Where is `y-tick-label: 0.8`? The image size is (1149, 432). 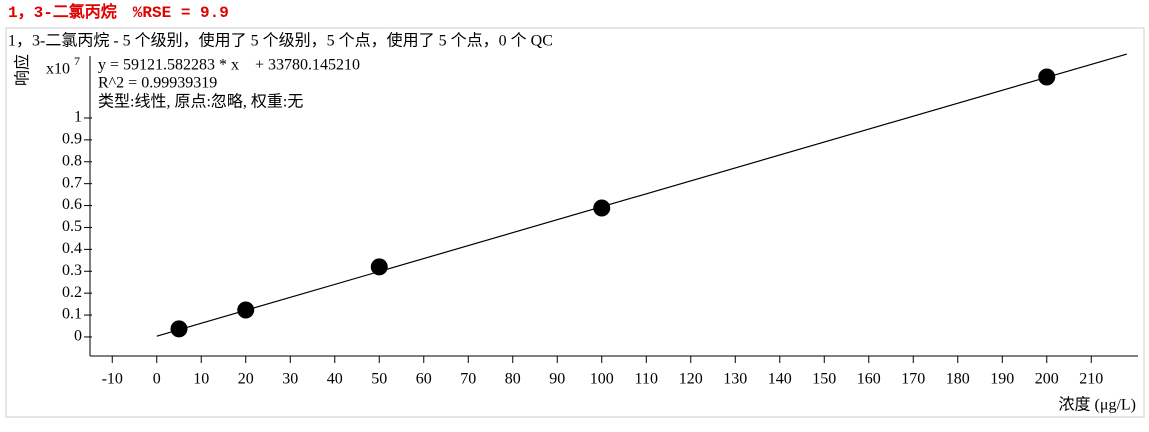
y-tick-label: 0.8 is located at coordinates (72, 160).